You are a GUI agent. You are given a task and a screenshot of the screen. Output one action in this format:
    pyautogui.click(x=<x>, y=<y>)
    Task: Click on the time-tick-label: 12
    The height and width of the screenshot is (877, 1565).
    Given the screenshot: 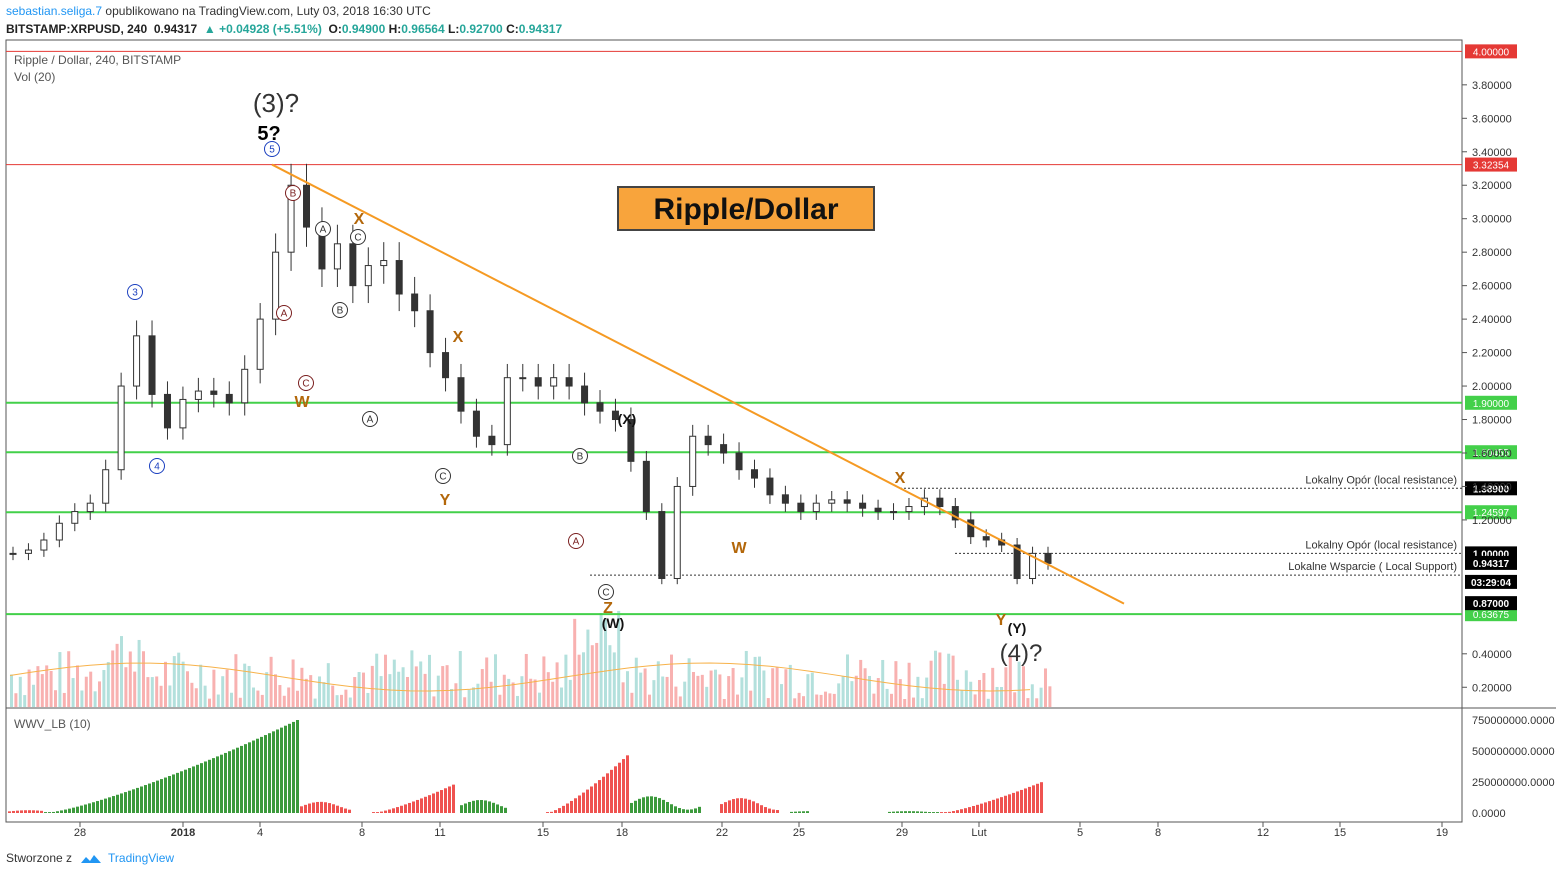 What is the action you would take?
    pyautogui.click(x=1263, y=833)
    